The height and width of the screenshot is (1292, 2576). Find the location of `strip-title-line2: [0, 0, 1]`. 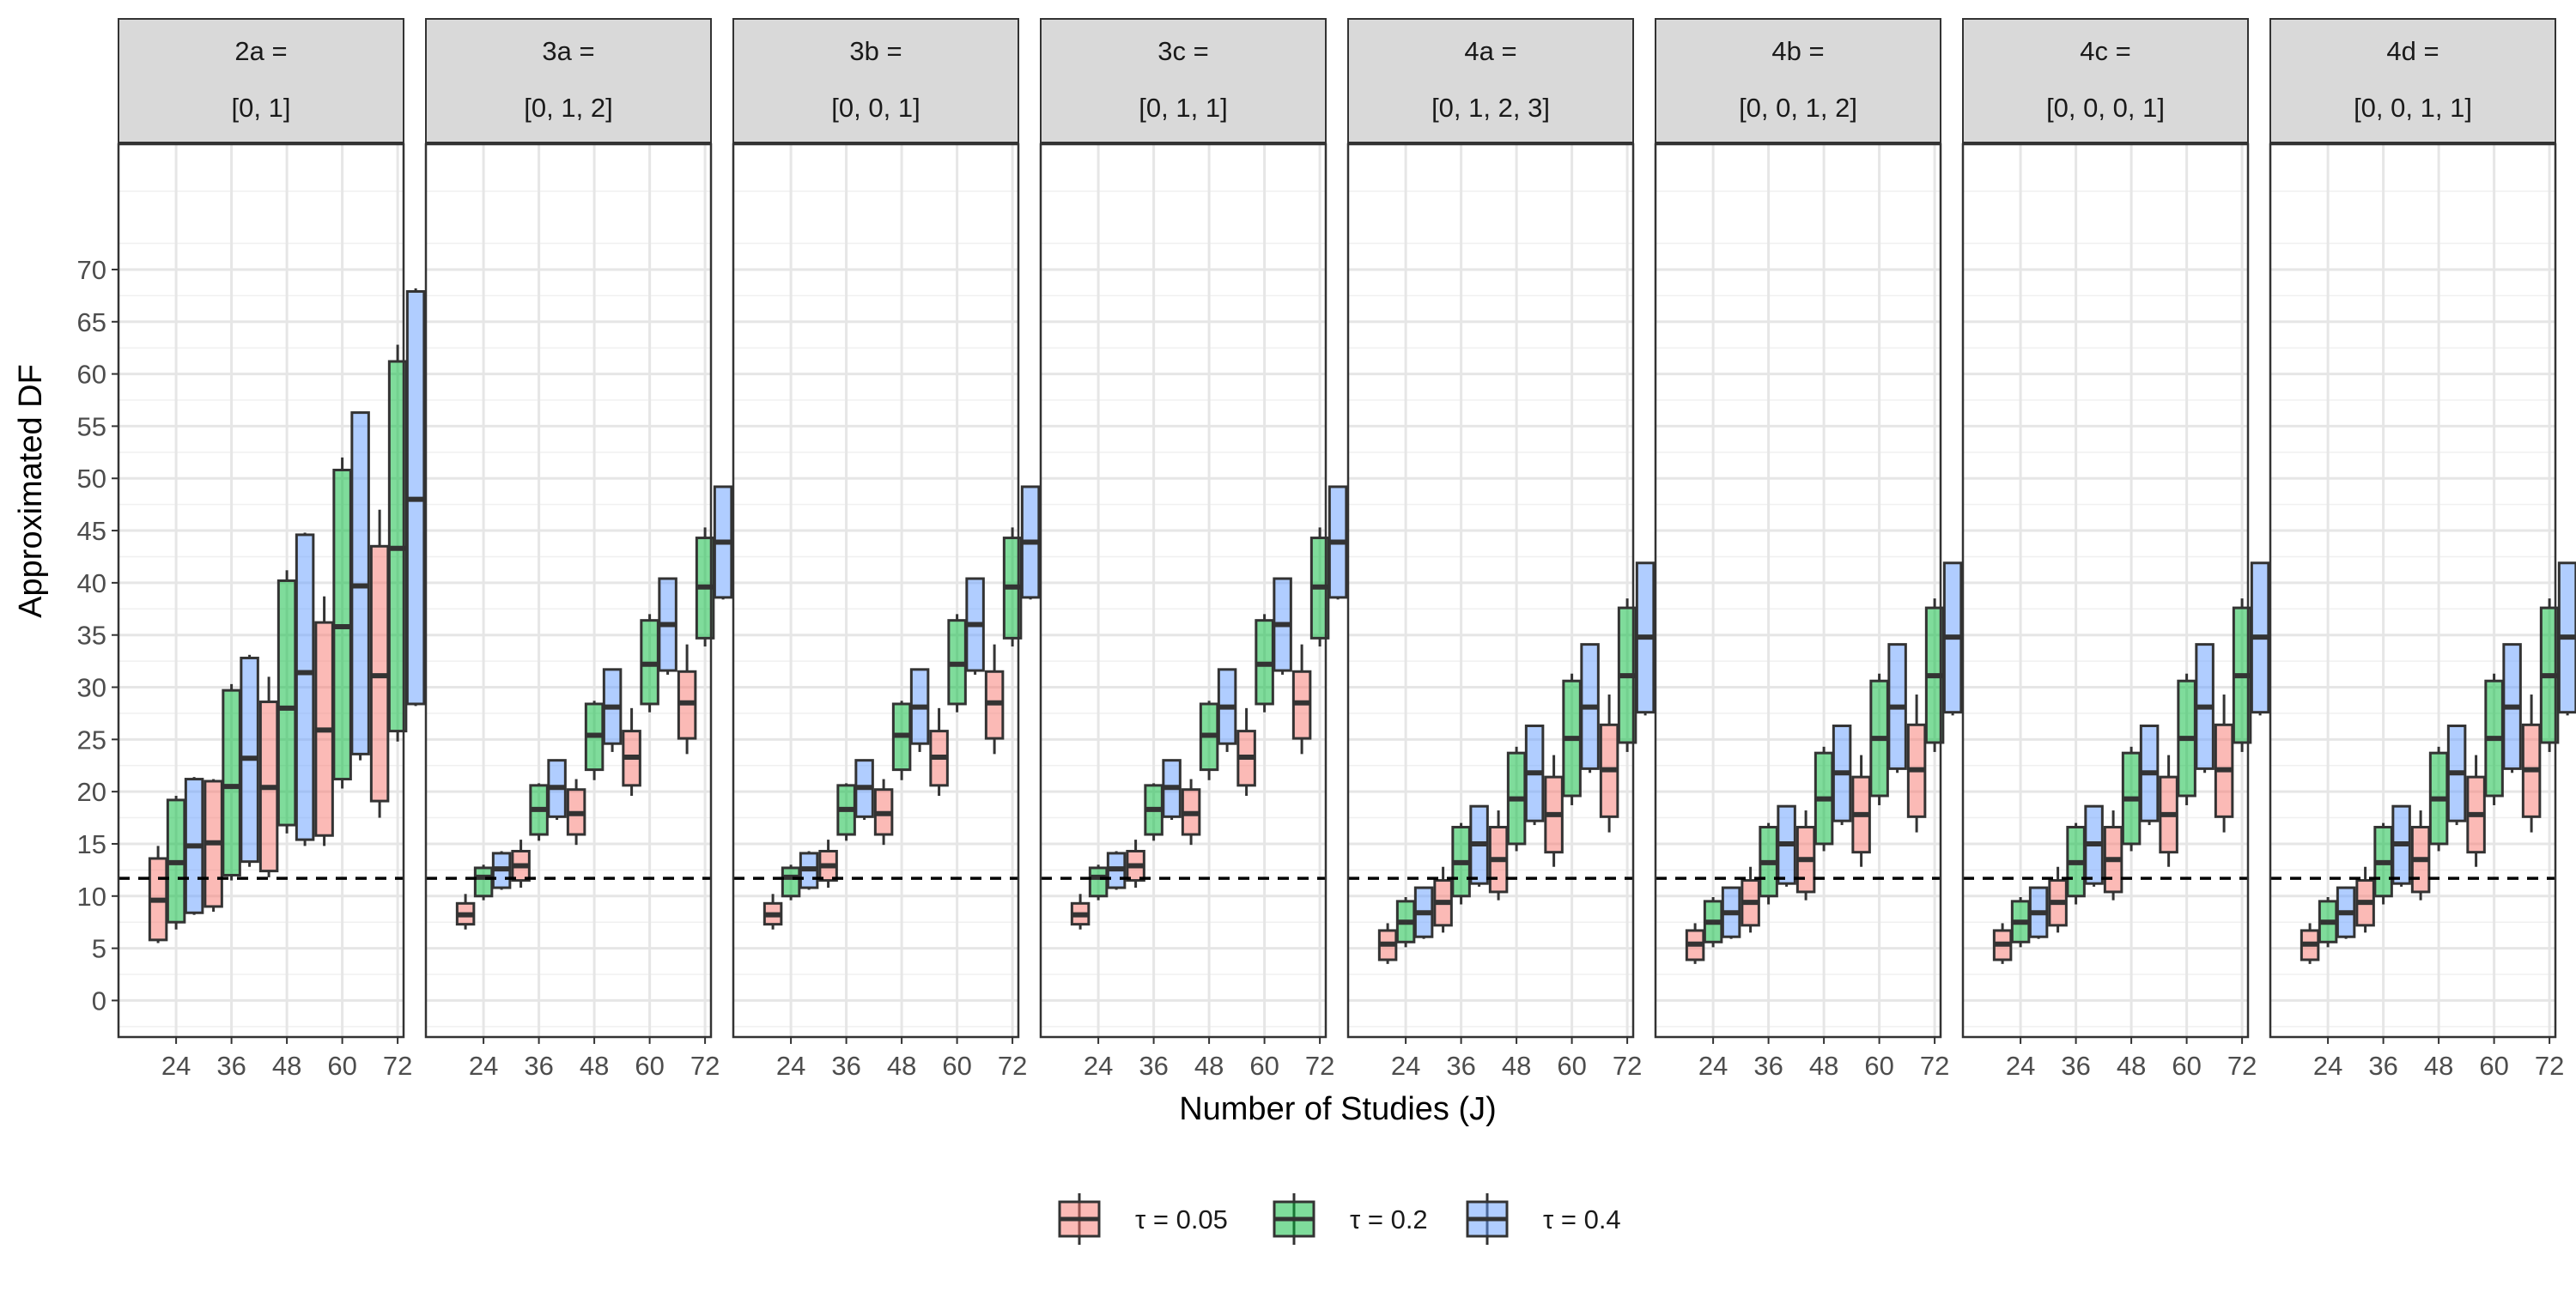

strip-title-line2: [0, 0, 1] is located at coordinates (876, 108).